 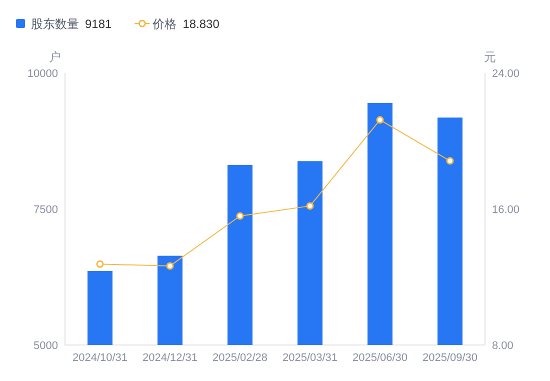 I want to click on legend-label: 股东数量, so click(x=55, y=24).